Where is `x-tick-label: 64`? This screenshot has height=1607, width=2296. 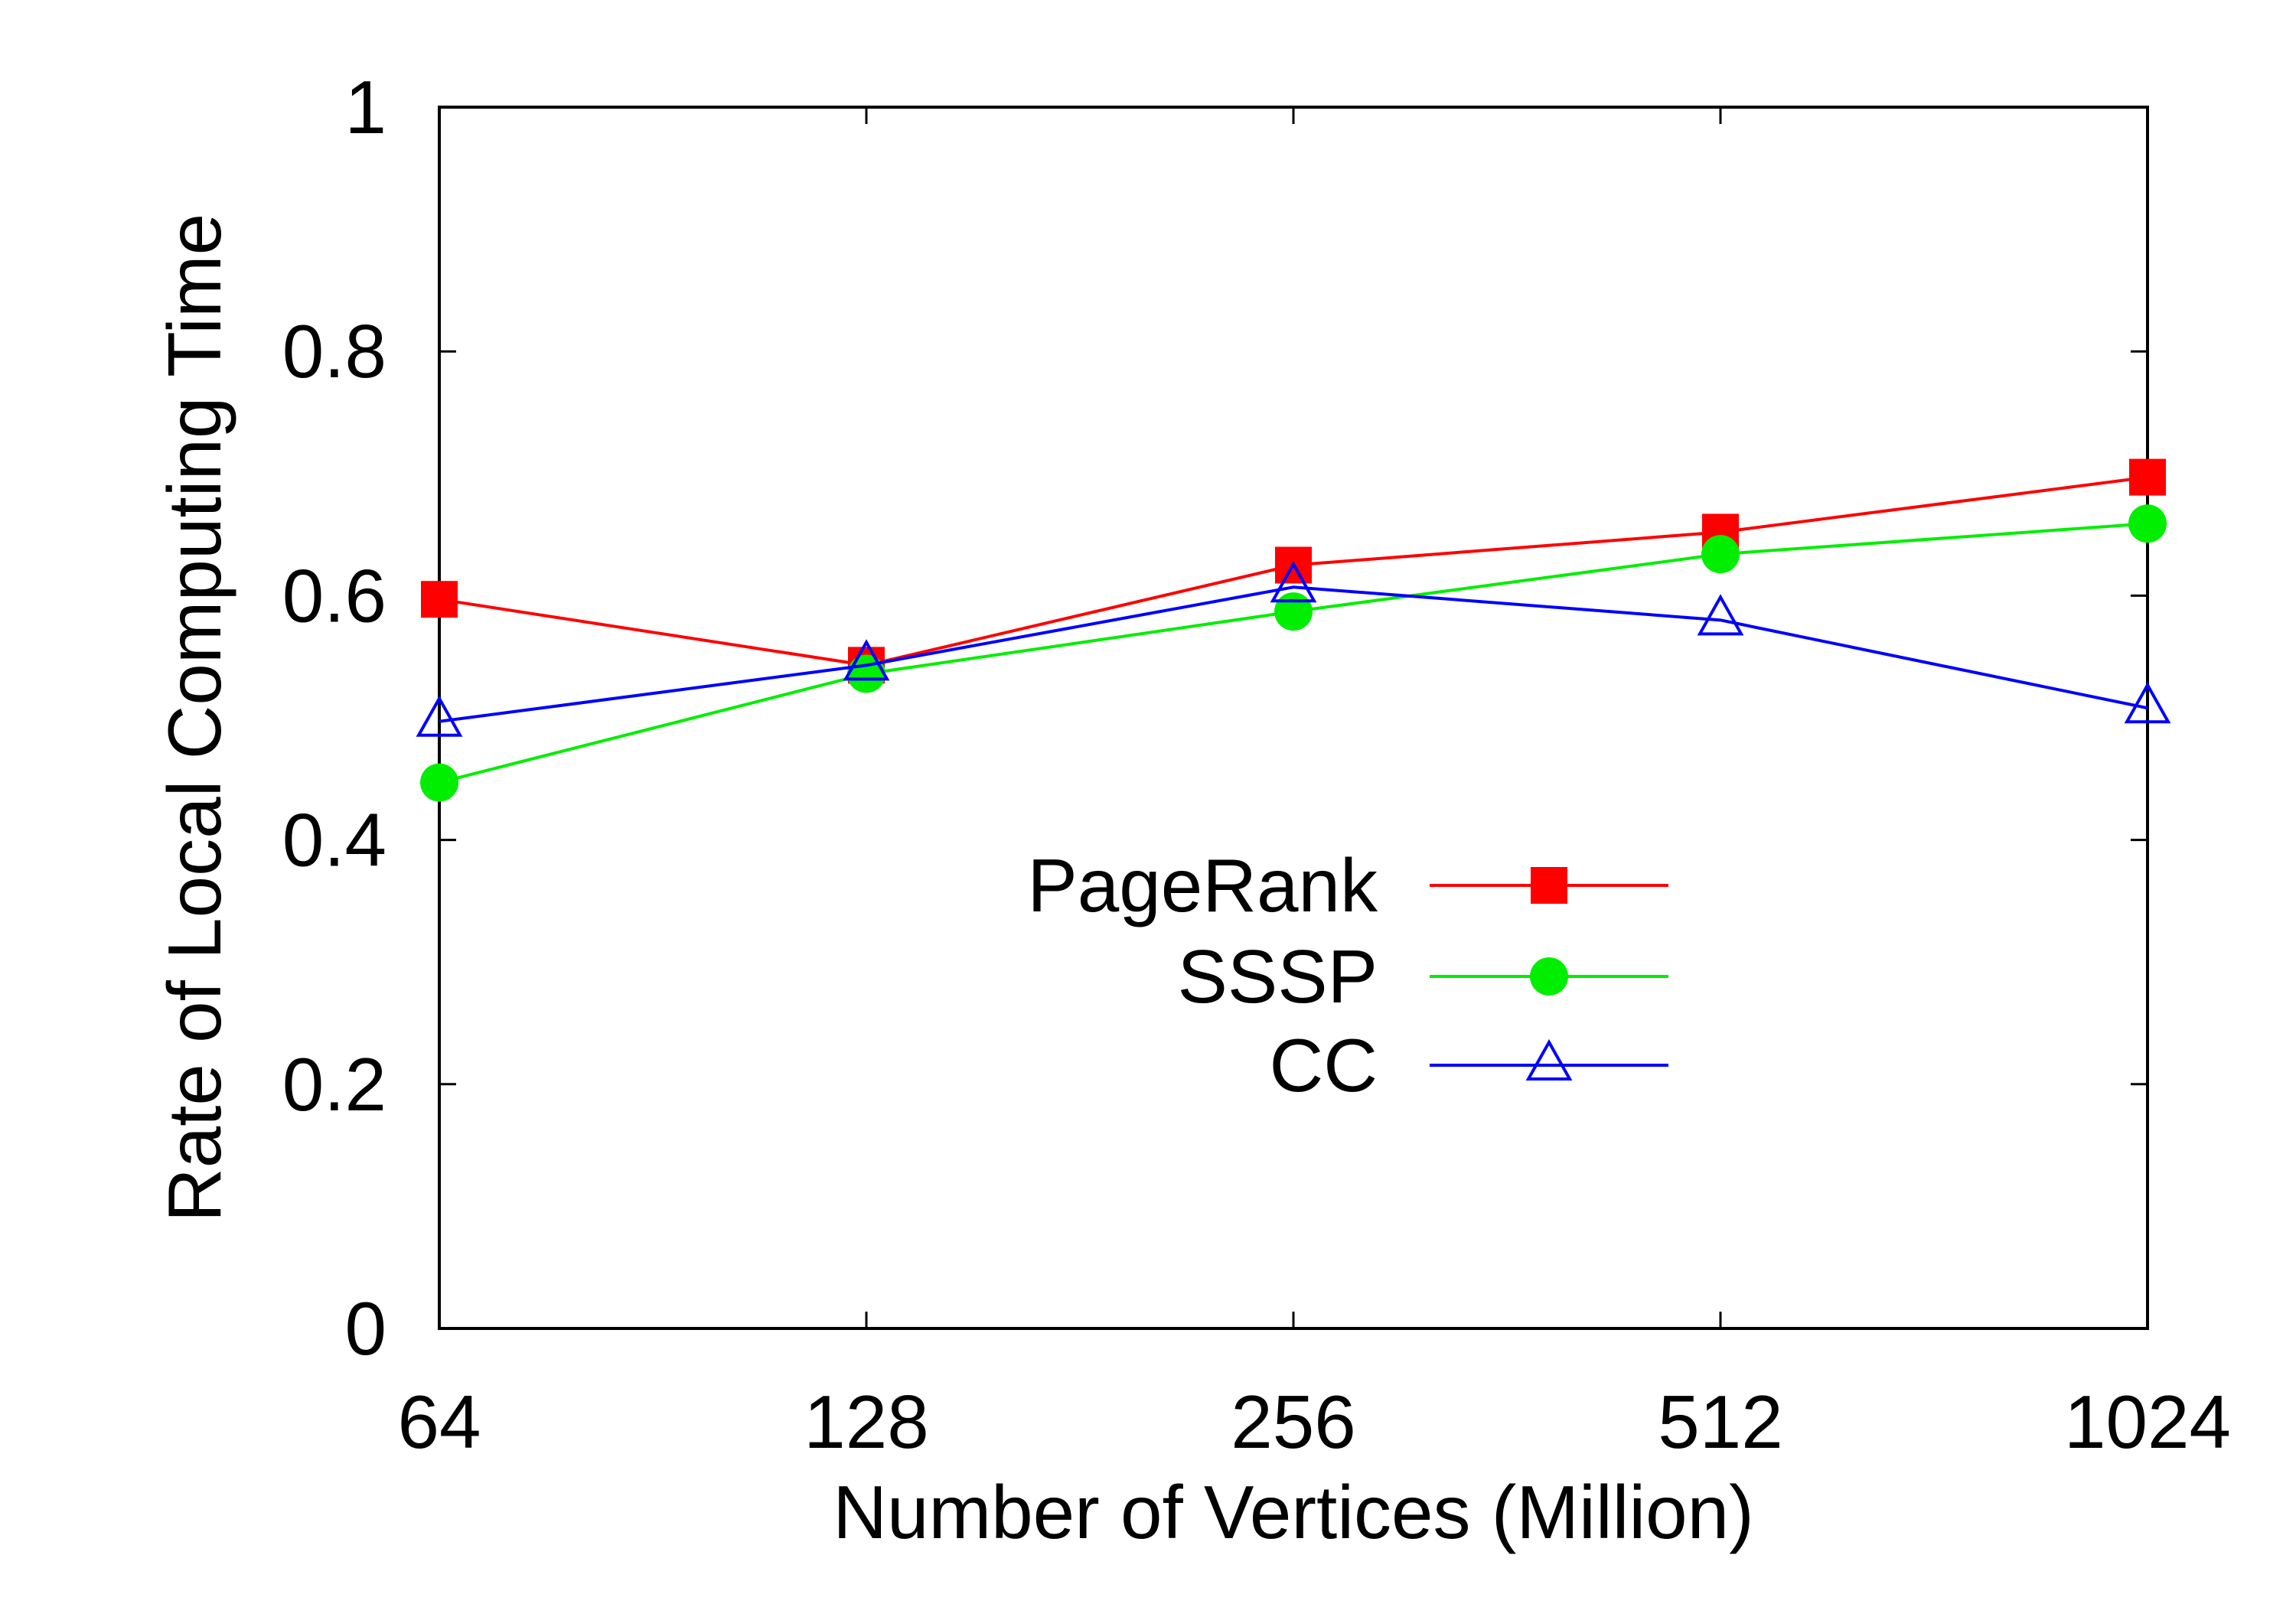
x-tick-label: 64 is located at coordinates (439, 1422).